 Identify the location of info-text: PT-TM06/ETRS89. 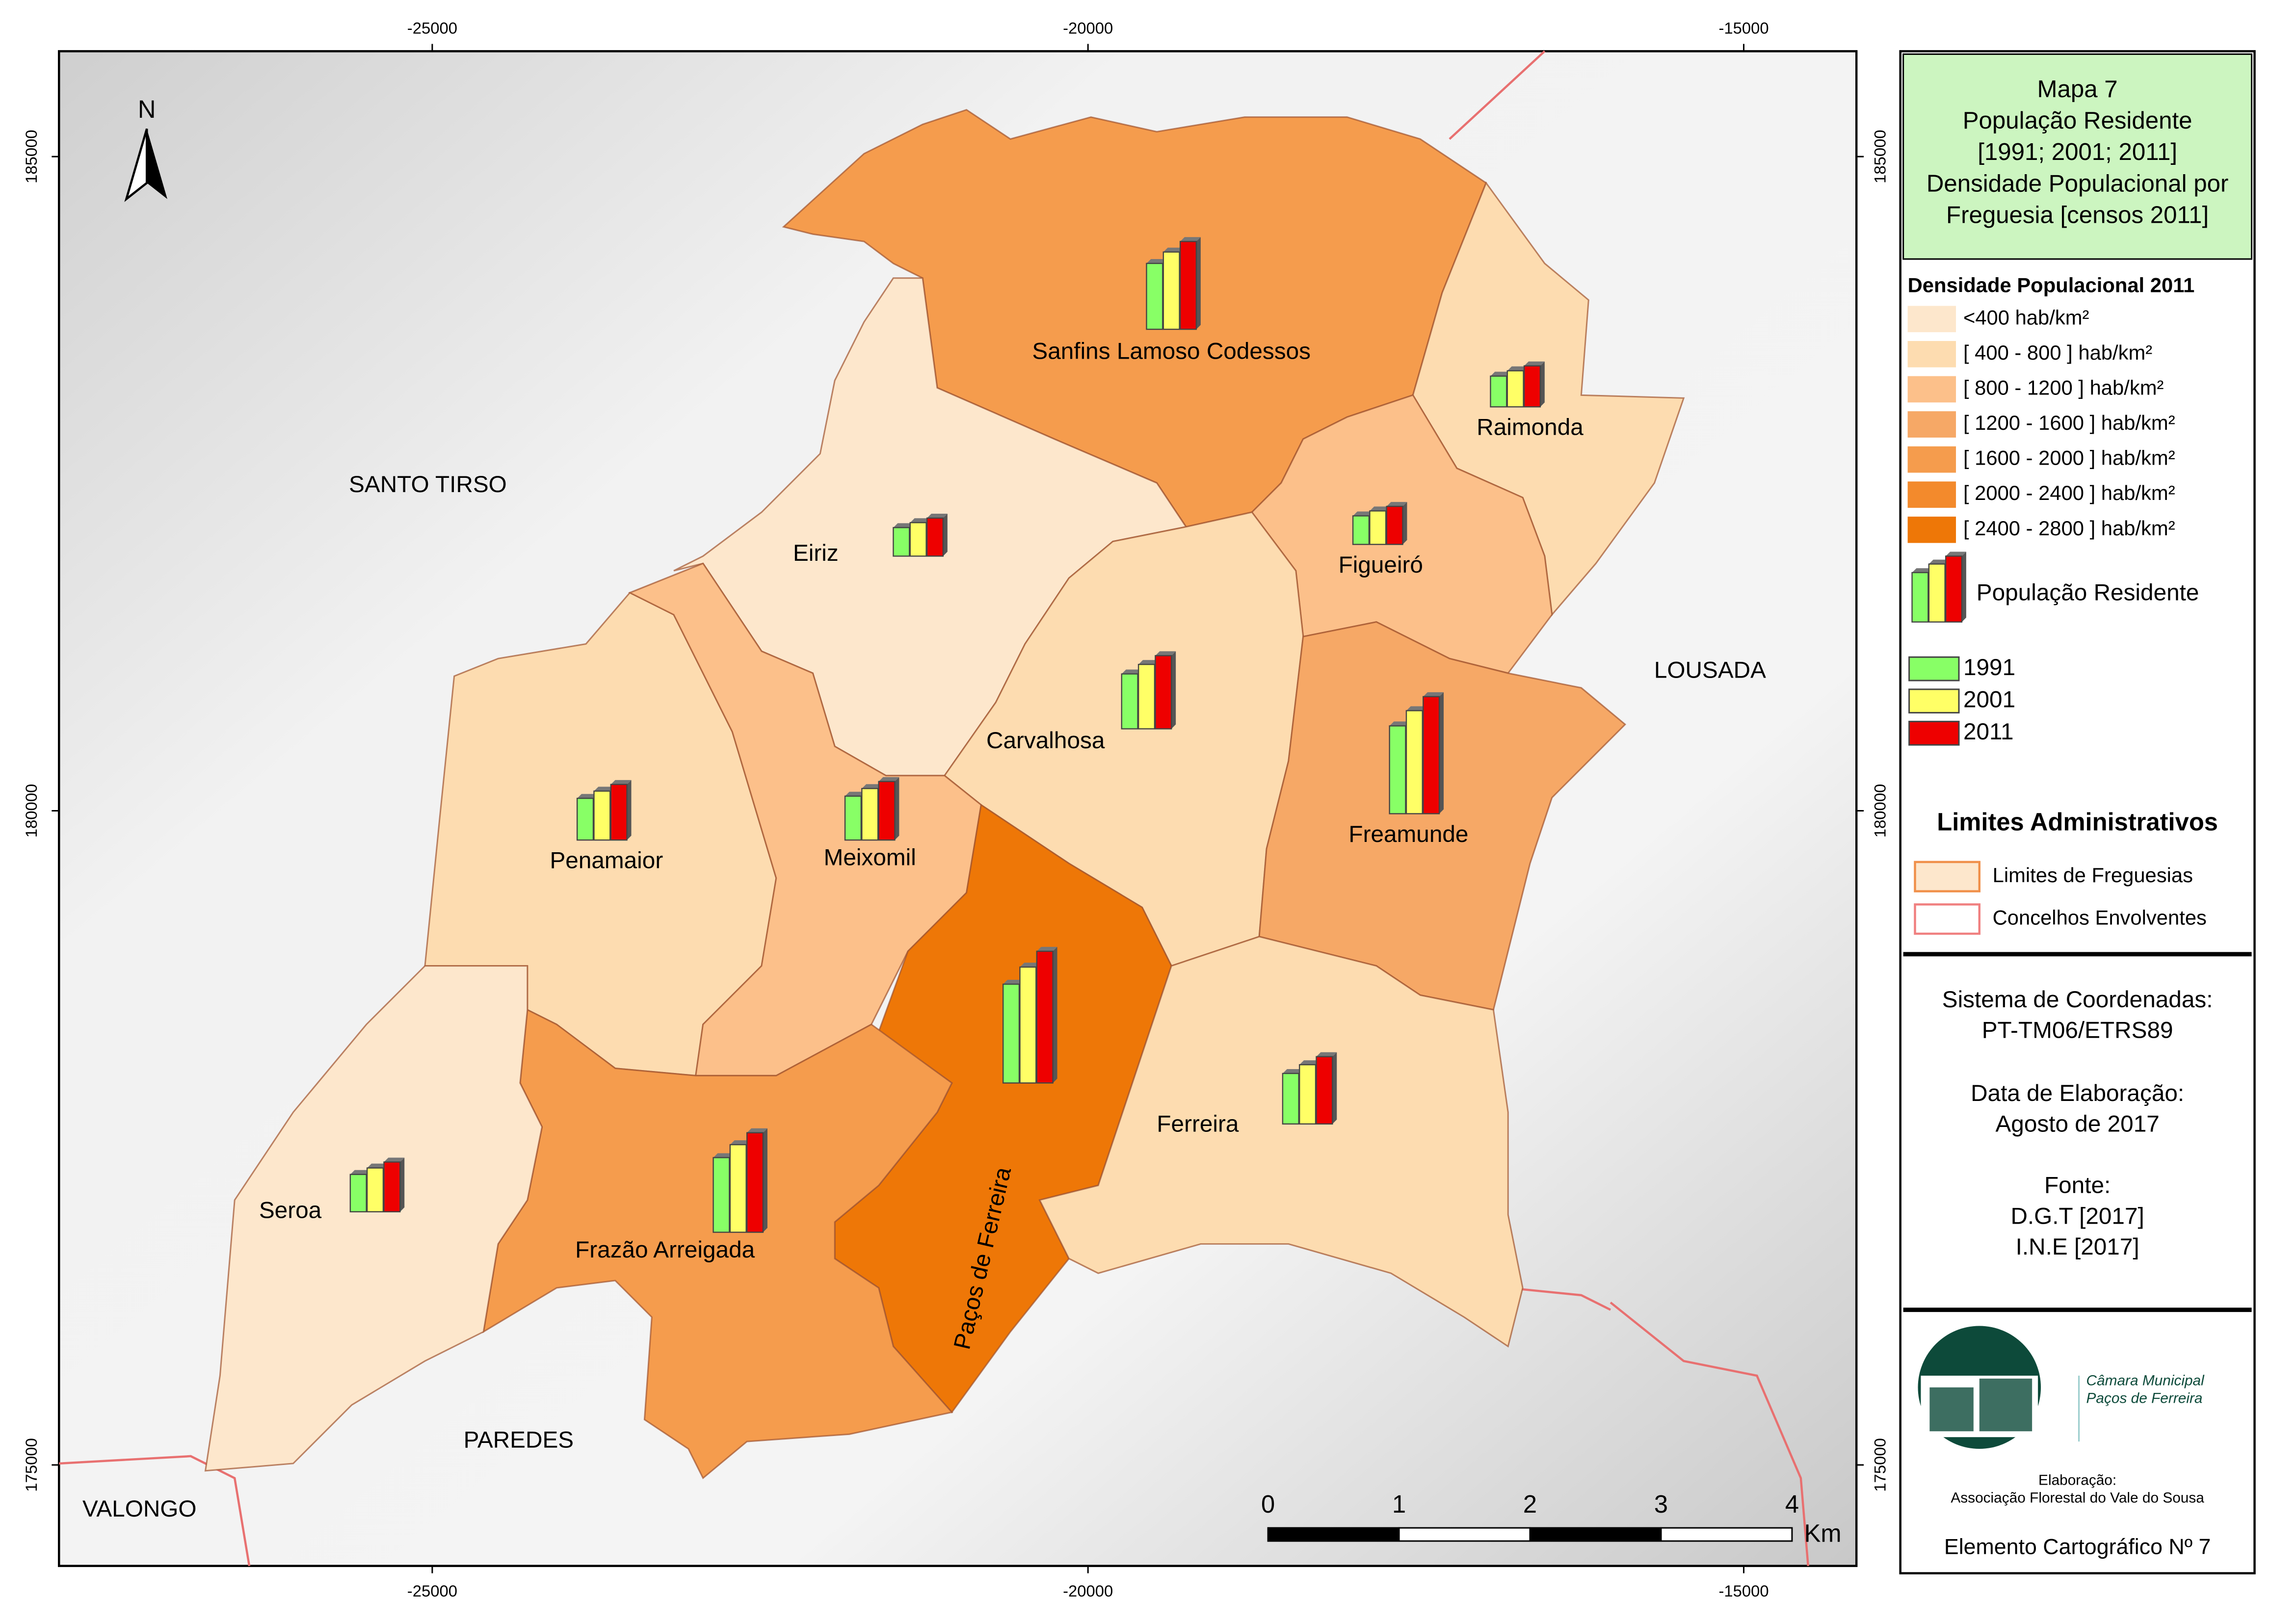
(2077, 1031).